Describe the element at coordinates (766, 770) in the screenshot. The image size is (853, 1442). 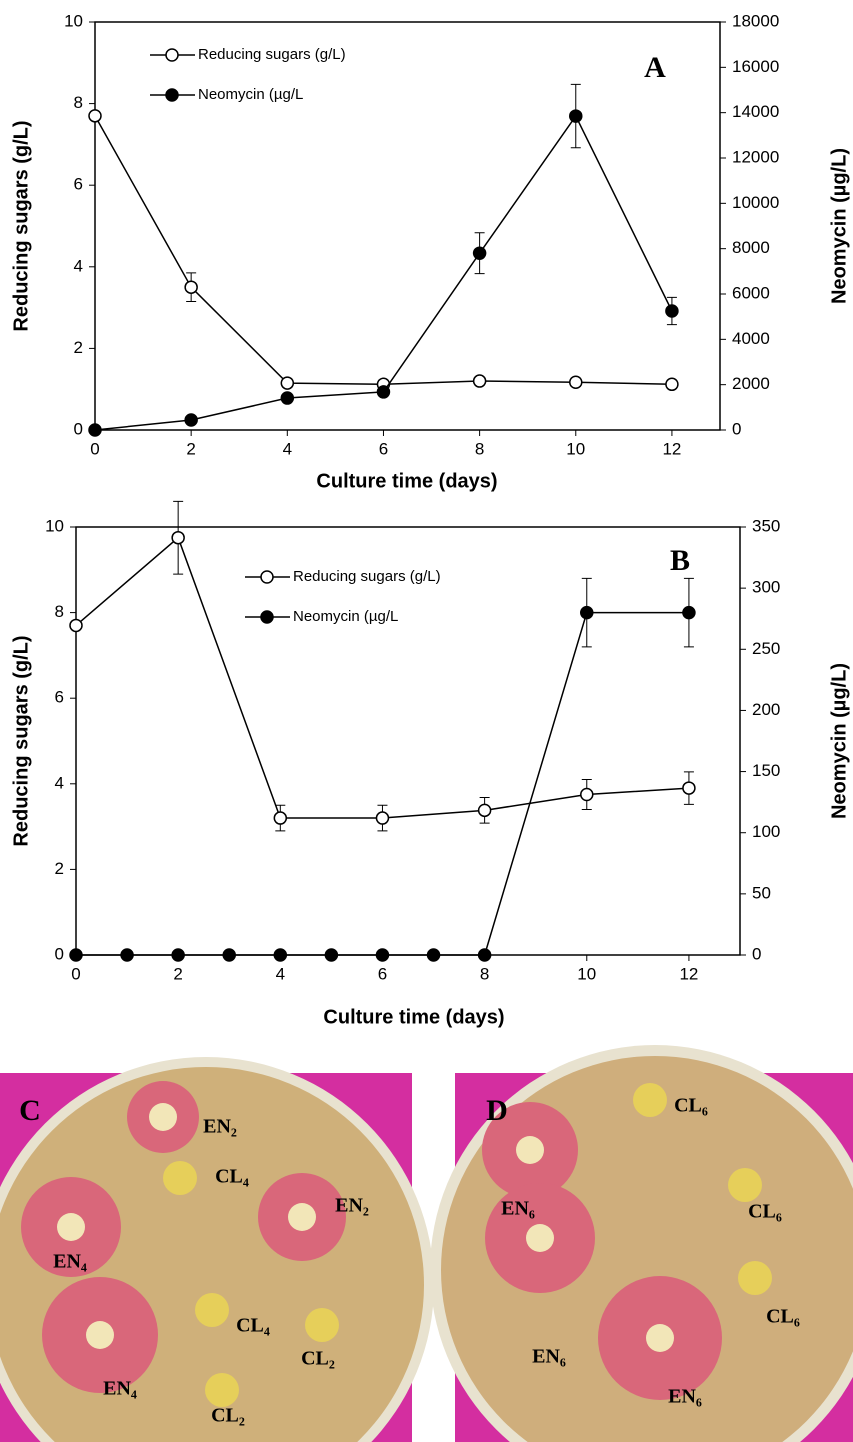
I see `y2-tick-label: 150` at that location.